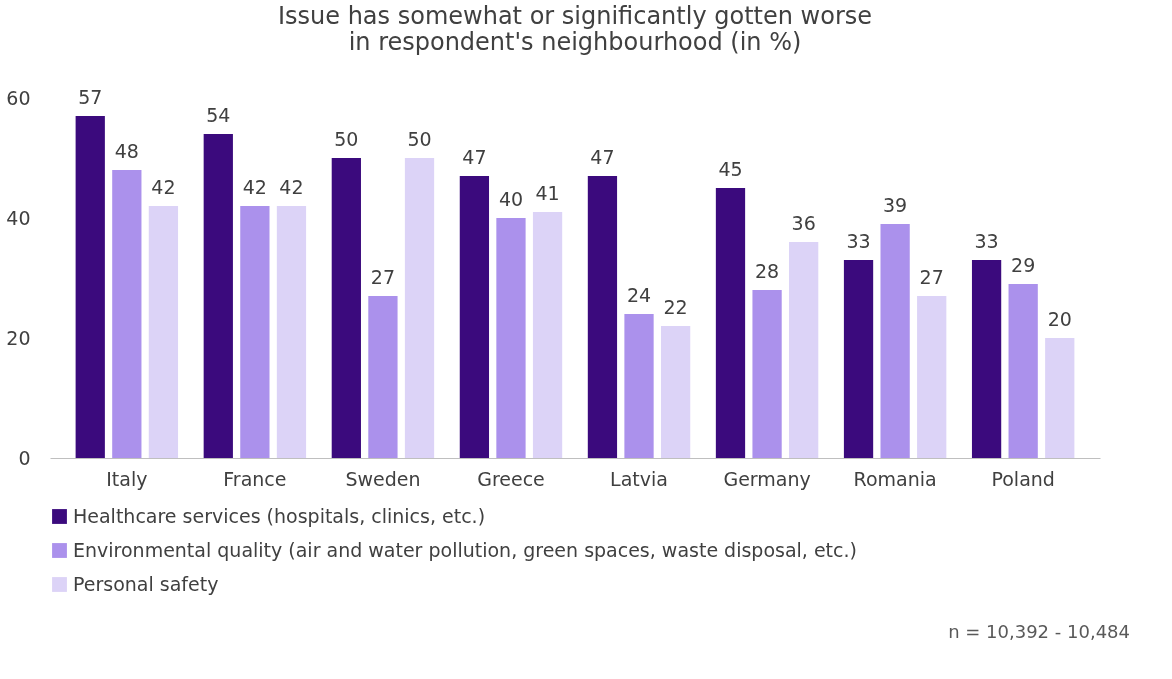  Describe the element at coordinates (895, 205) in the screenshot. I see `data-label: 39` at that location.